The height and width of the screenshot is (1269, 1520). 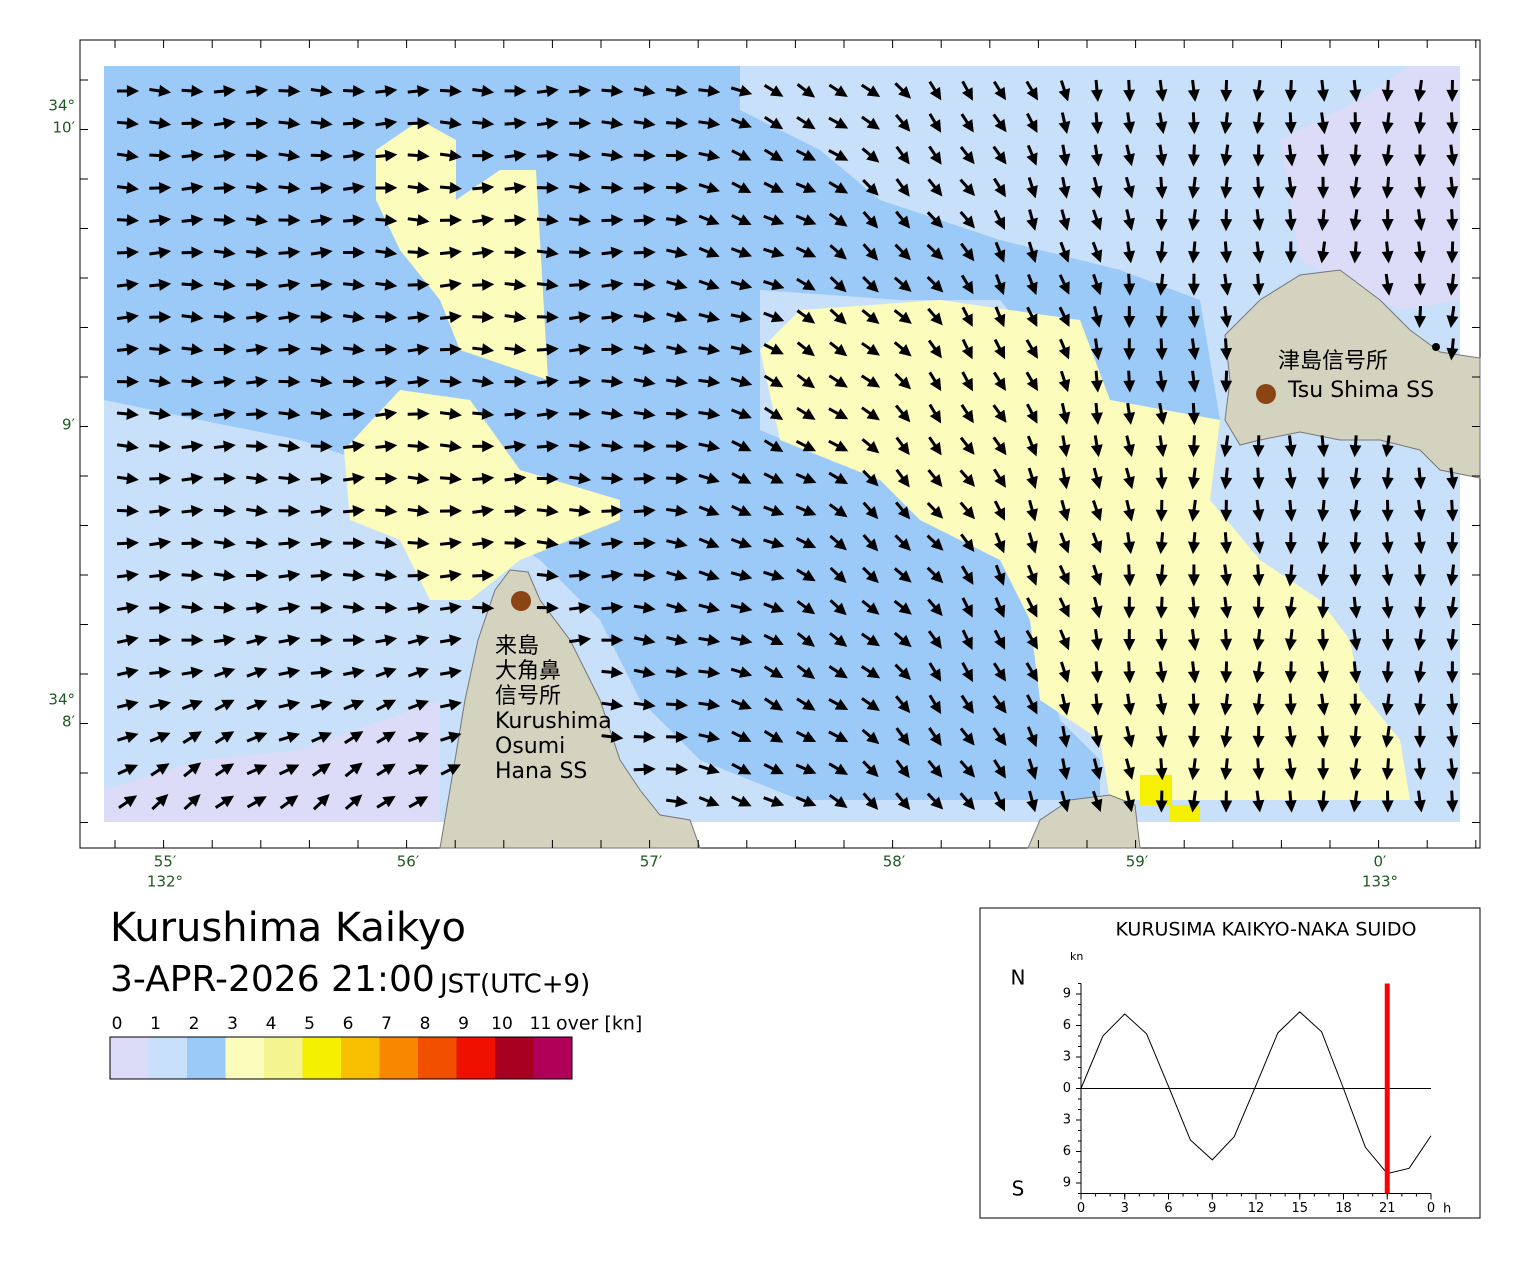 What do you see at coordinates (1168, 1208) in the screenshot?
I see `x-tick-label: 6` at bounding box center [1168, 1208].